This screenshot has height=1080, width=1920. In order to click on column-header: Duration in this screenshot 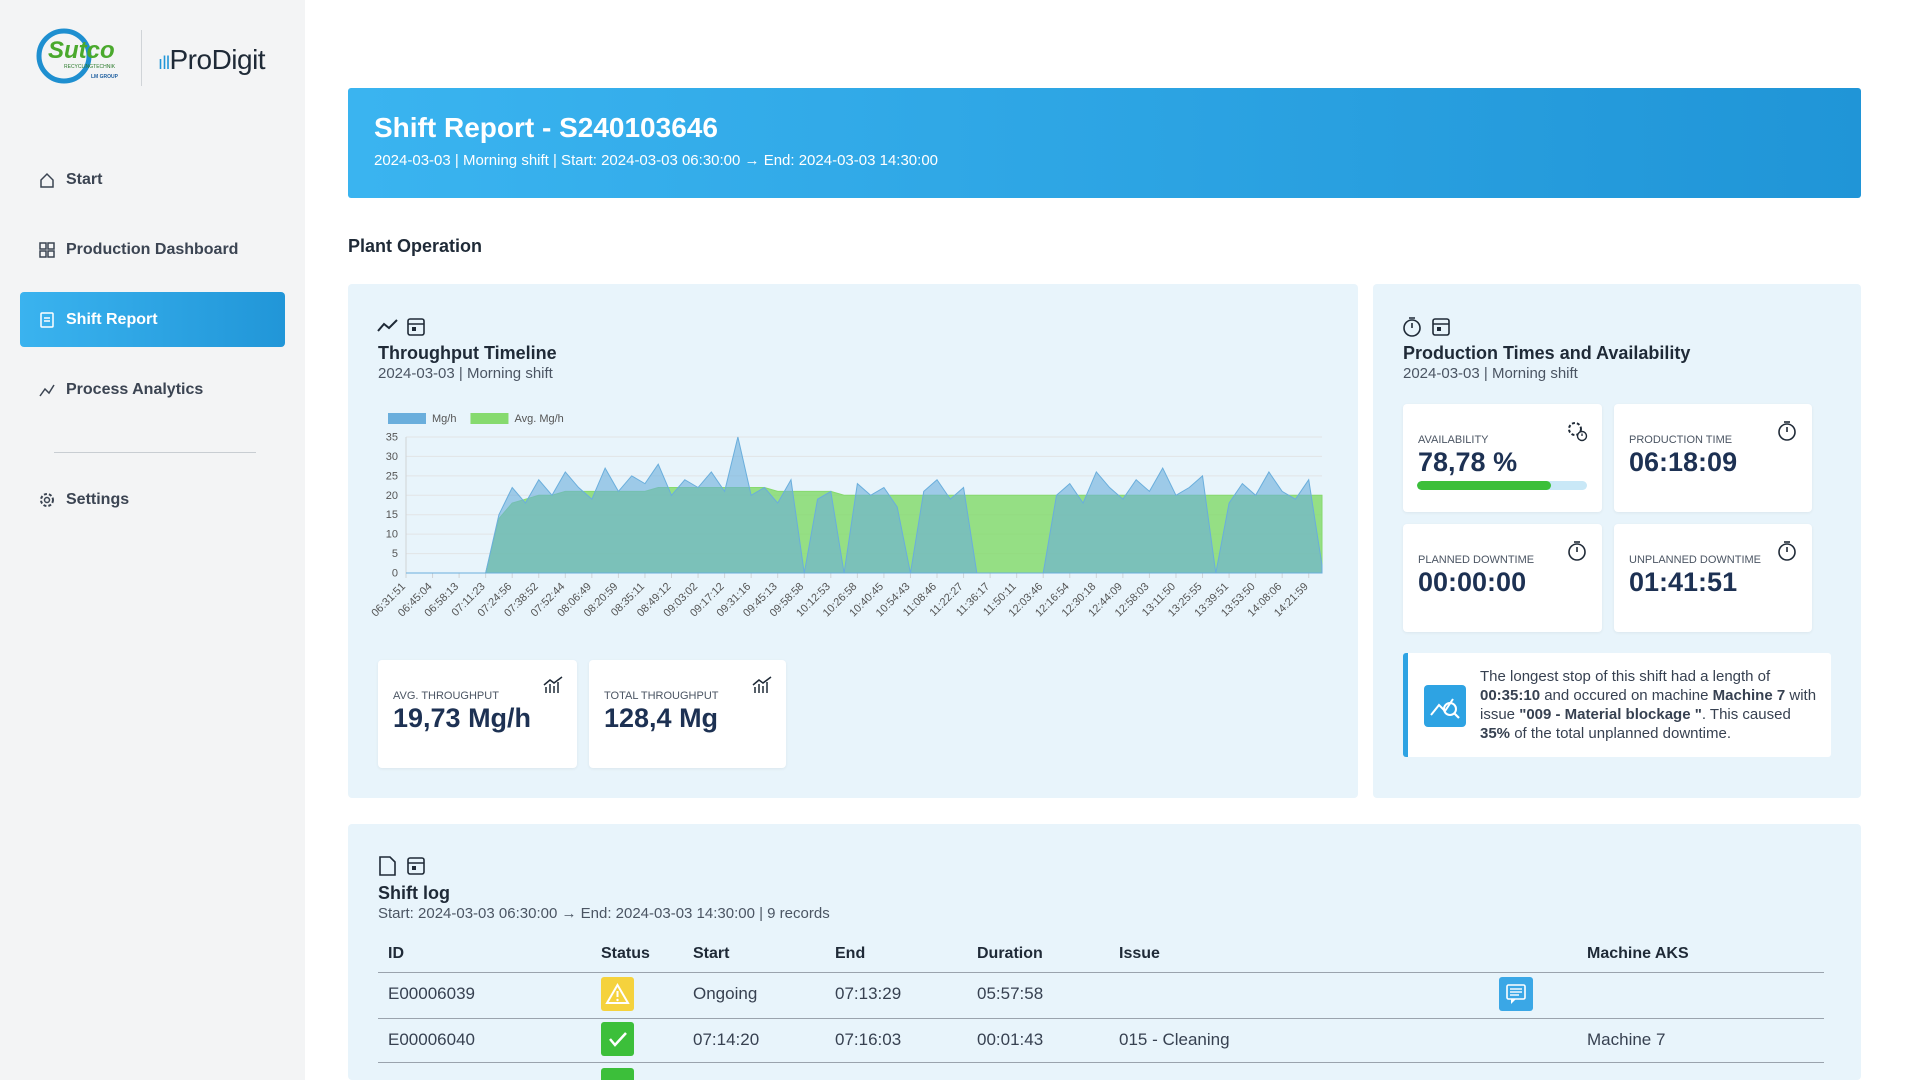, I will do `click(1010, 953)`.